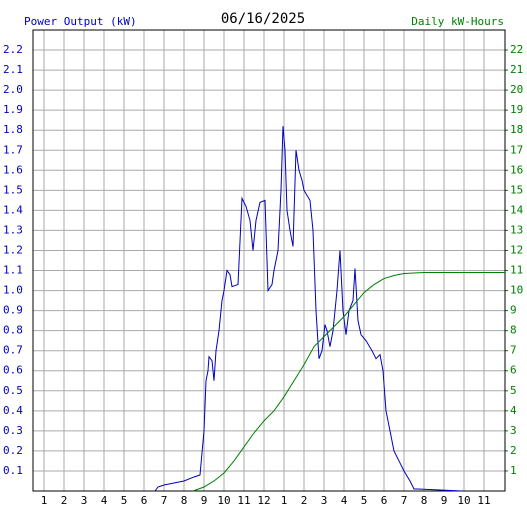  What do you see at coordinates (13, 470) in the screenshot?
I see `y-tick-label: 0.1` at bounding box center [13, 470].